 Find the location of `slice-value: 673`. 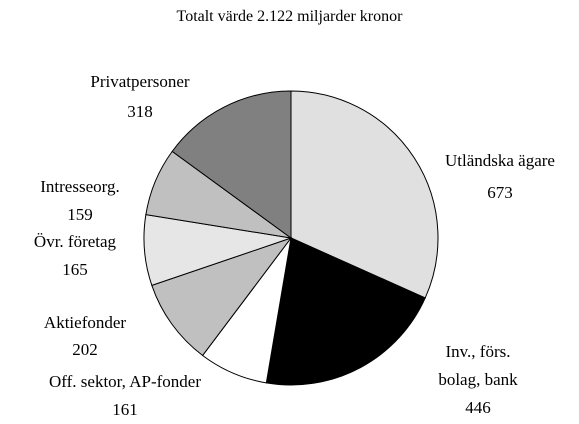

slice-value: 673 is located at coordinates (500, 192).